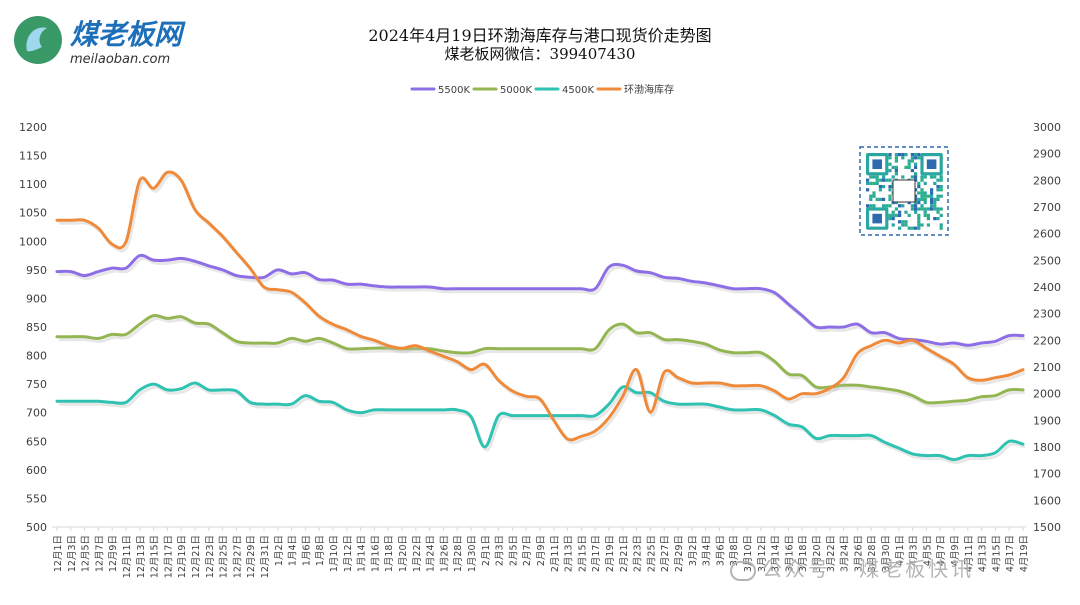 The image size is (1080, 605). Describe the element at coordinates (33, 156) in the screenshot. I see `y-left-tick-label: 1150` at that location.